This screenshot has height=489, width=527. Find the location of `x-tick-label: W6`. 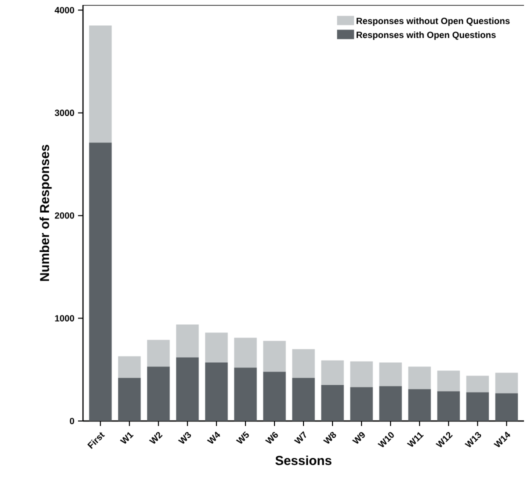

x-tick-label: W6 is located at coordinates (271, 438).